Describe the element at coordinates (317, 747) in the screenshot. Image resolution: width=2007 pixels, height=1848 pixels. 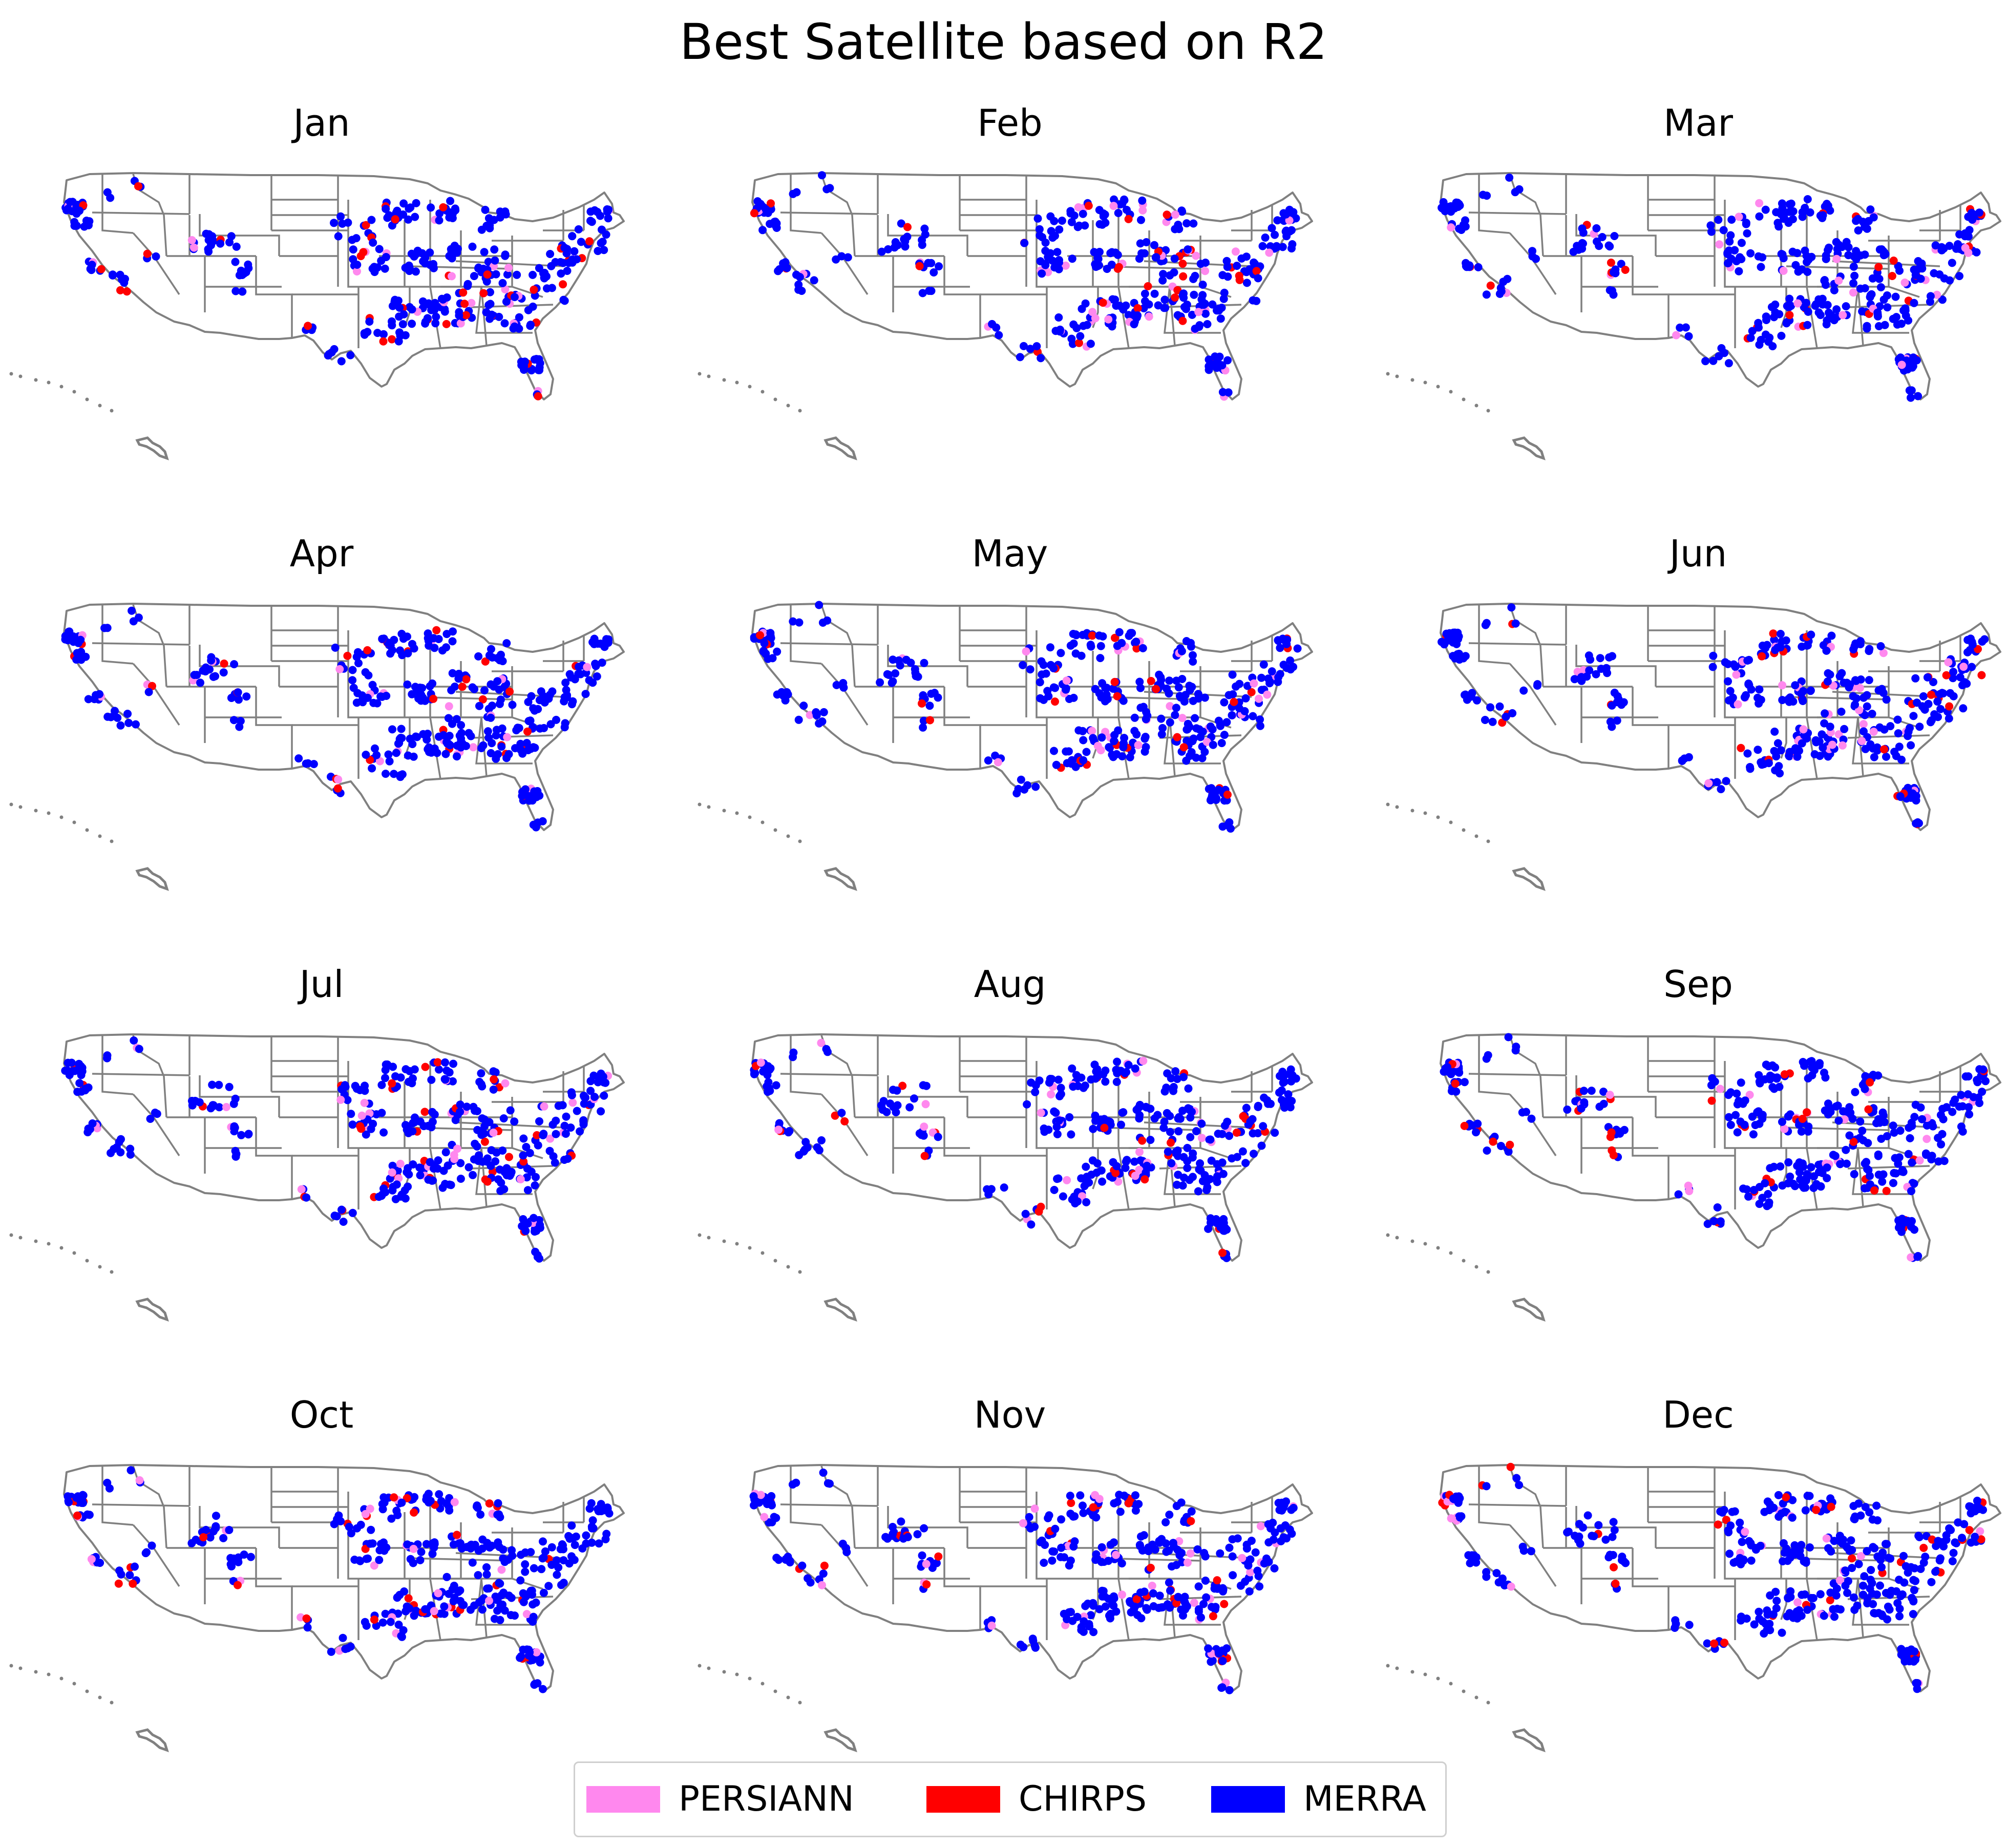
I see `map-panel-apr` at that location.